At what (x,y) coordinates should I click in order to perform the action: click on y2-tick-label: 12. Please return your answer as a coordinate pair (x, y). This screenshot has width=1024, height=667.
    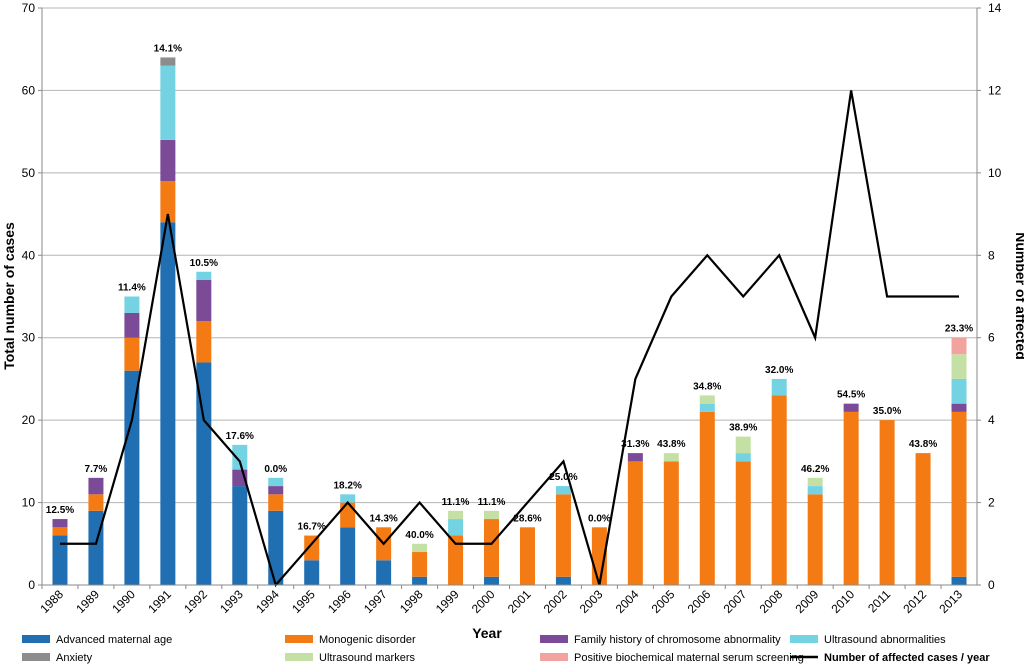
    Looking at the image, I should click on (995, 90).